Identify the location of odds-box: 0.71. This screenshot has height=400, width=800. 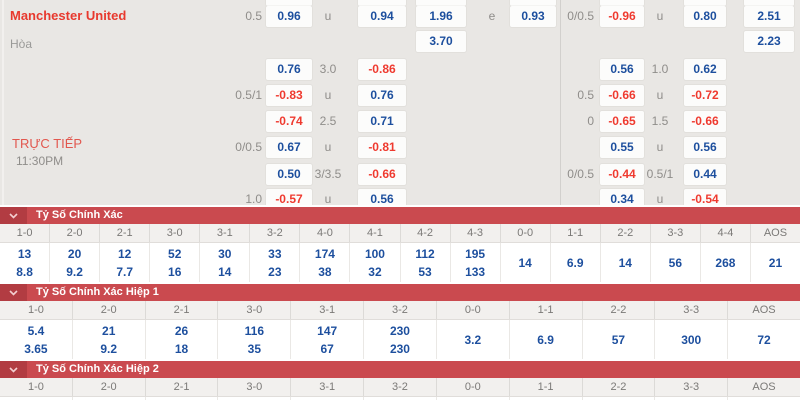
(382, 121).